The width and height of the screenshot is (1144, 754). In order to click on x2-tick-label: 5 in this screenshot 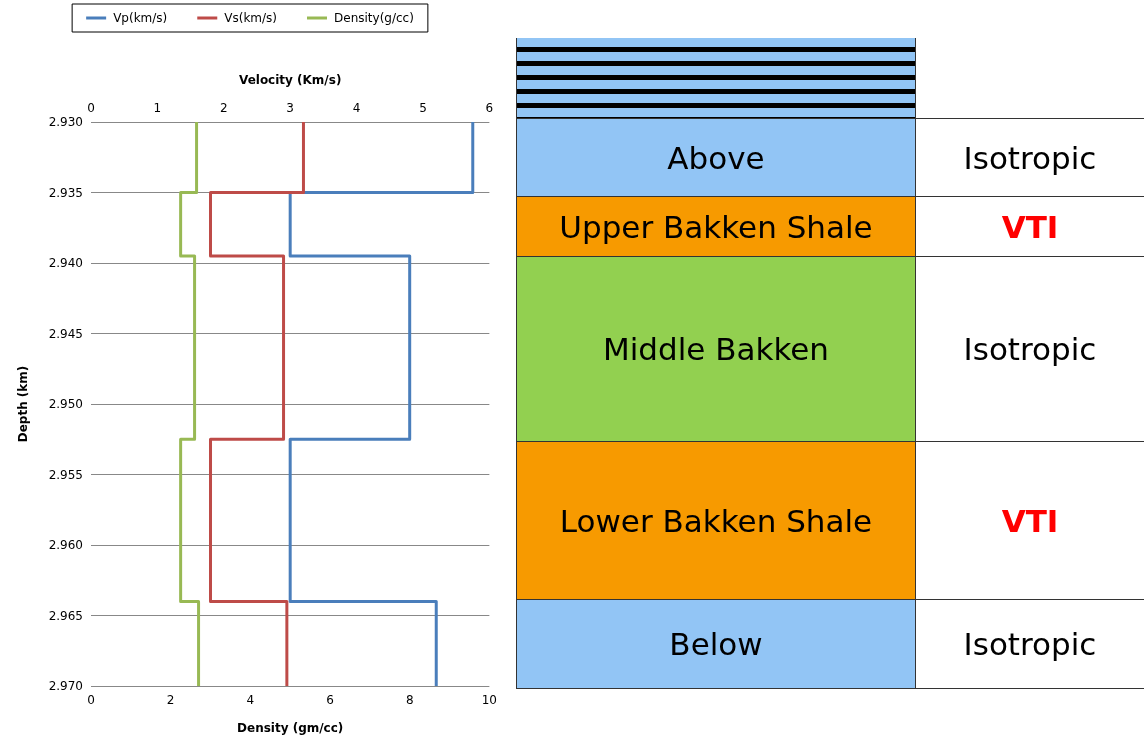, I will do `click(423, 108)`.